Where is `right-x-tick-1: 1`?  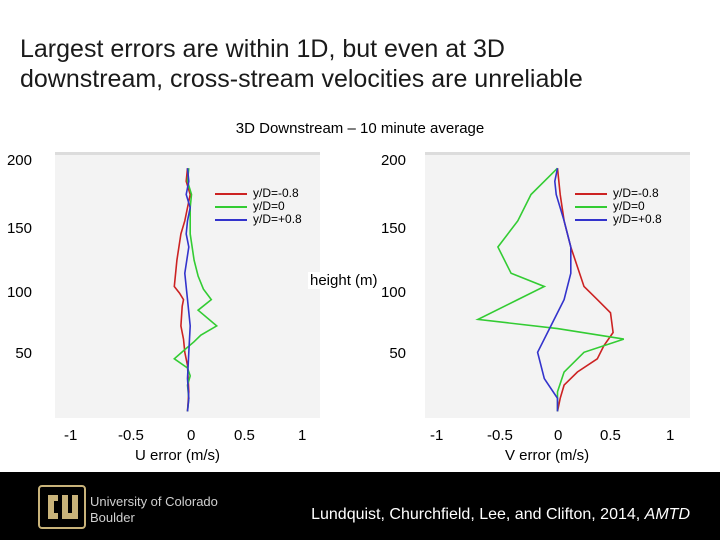
right-x-tick-1: 1 is located at coordinates (670, 435).